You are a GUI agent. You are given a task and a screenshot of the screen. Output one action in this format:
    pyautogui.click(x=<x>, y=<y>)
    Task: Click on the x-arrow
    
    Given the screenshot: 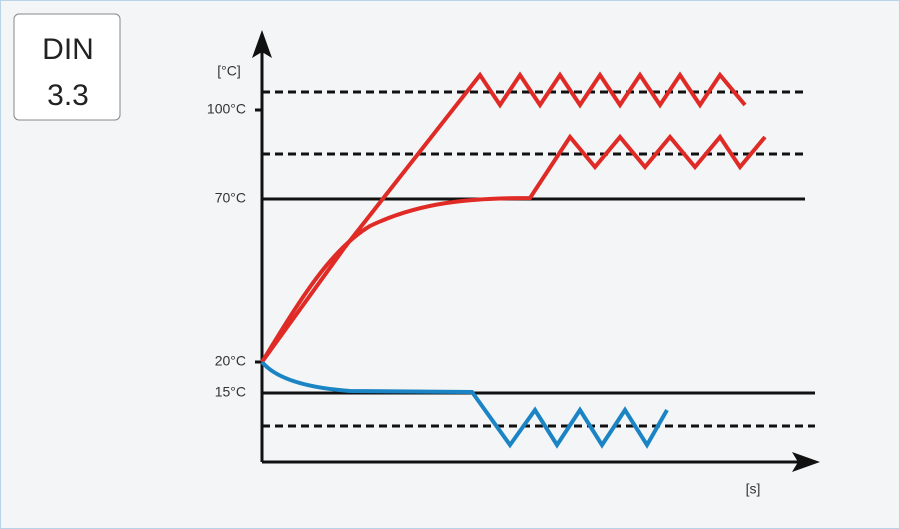 What is the action you would take?
    pyautogui.click(x=806, y=462)
    